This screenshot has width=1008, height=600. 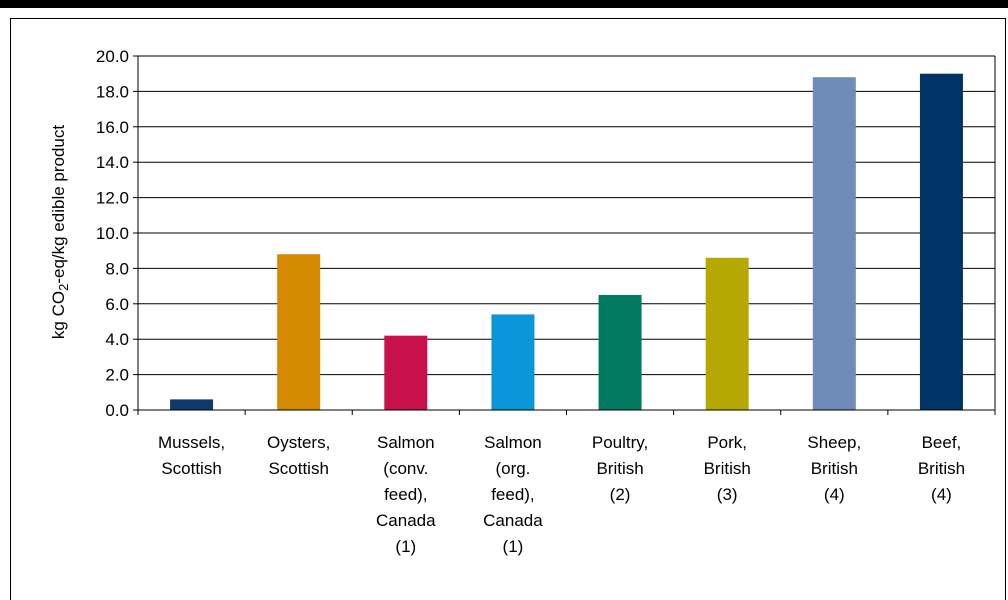 What do you see at coordinates (191, 455) in the screenshot?
I see `x-tick-label: Mussels, Scottish` at bounding box center [191, 455].